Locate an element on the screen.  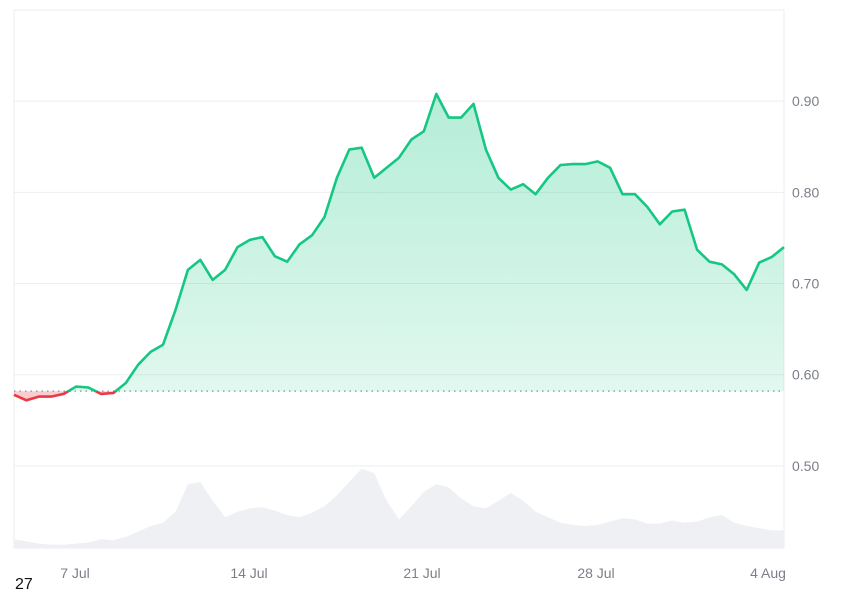
x-axis: 7 Jul 14 Jul 21 Jul 28 Jul 4 Aug is located at coordinates (423, 573).